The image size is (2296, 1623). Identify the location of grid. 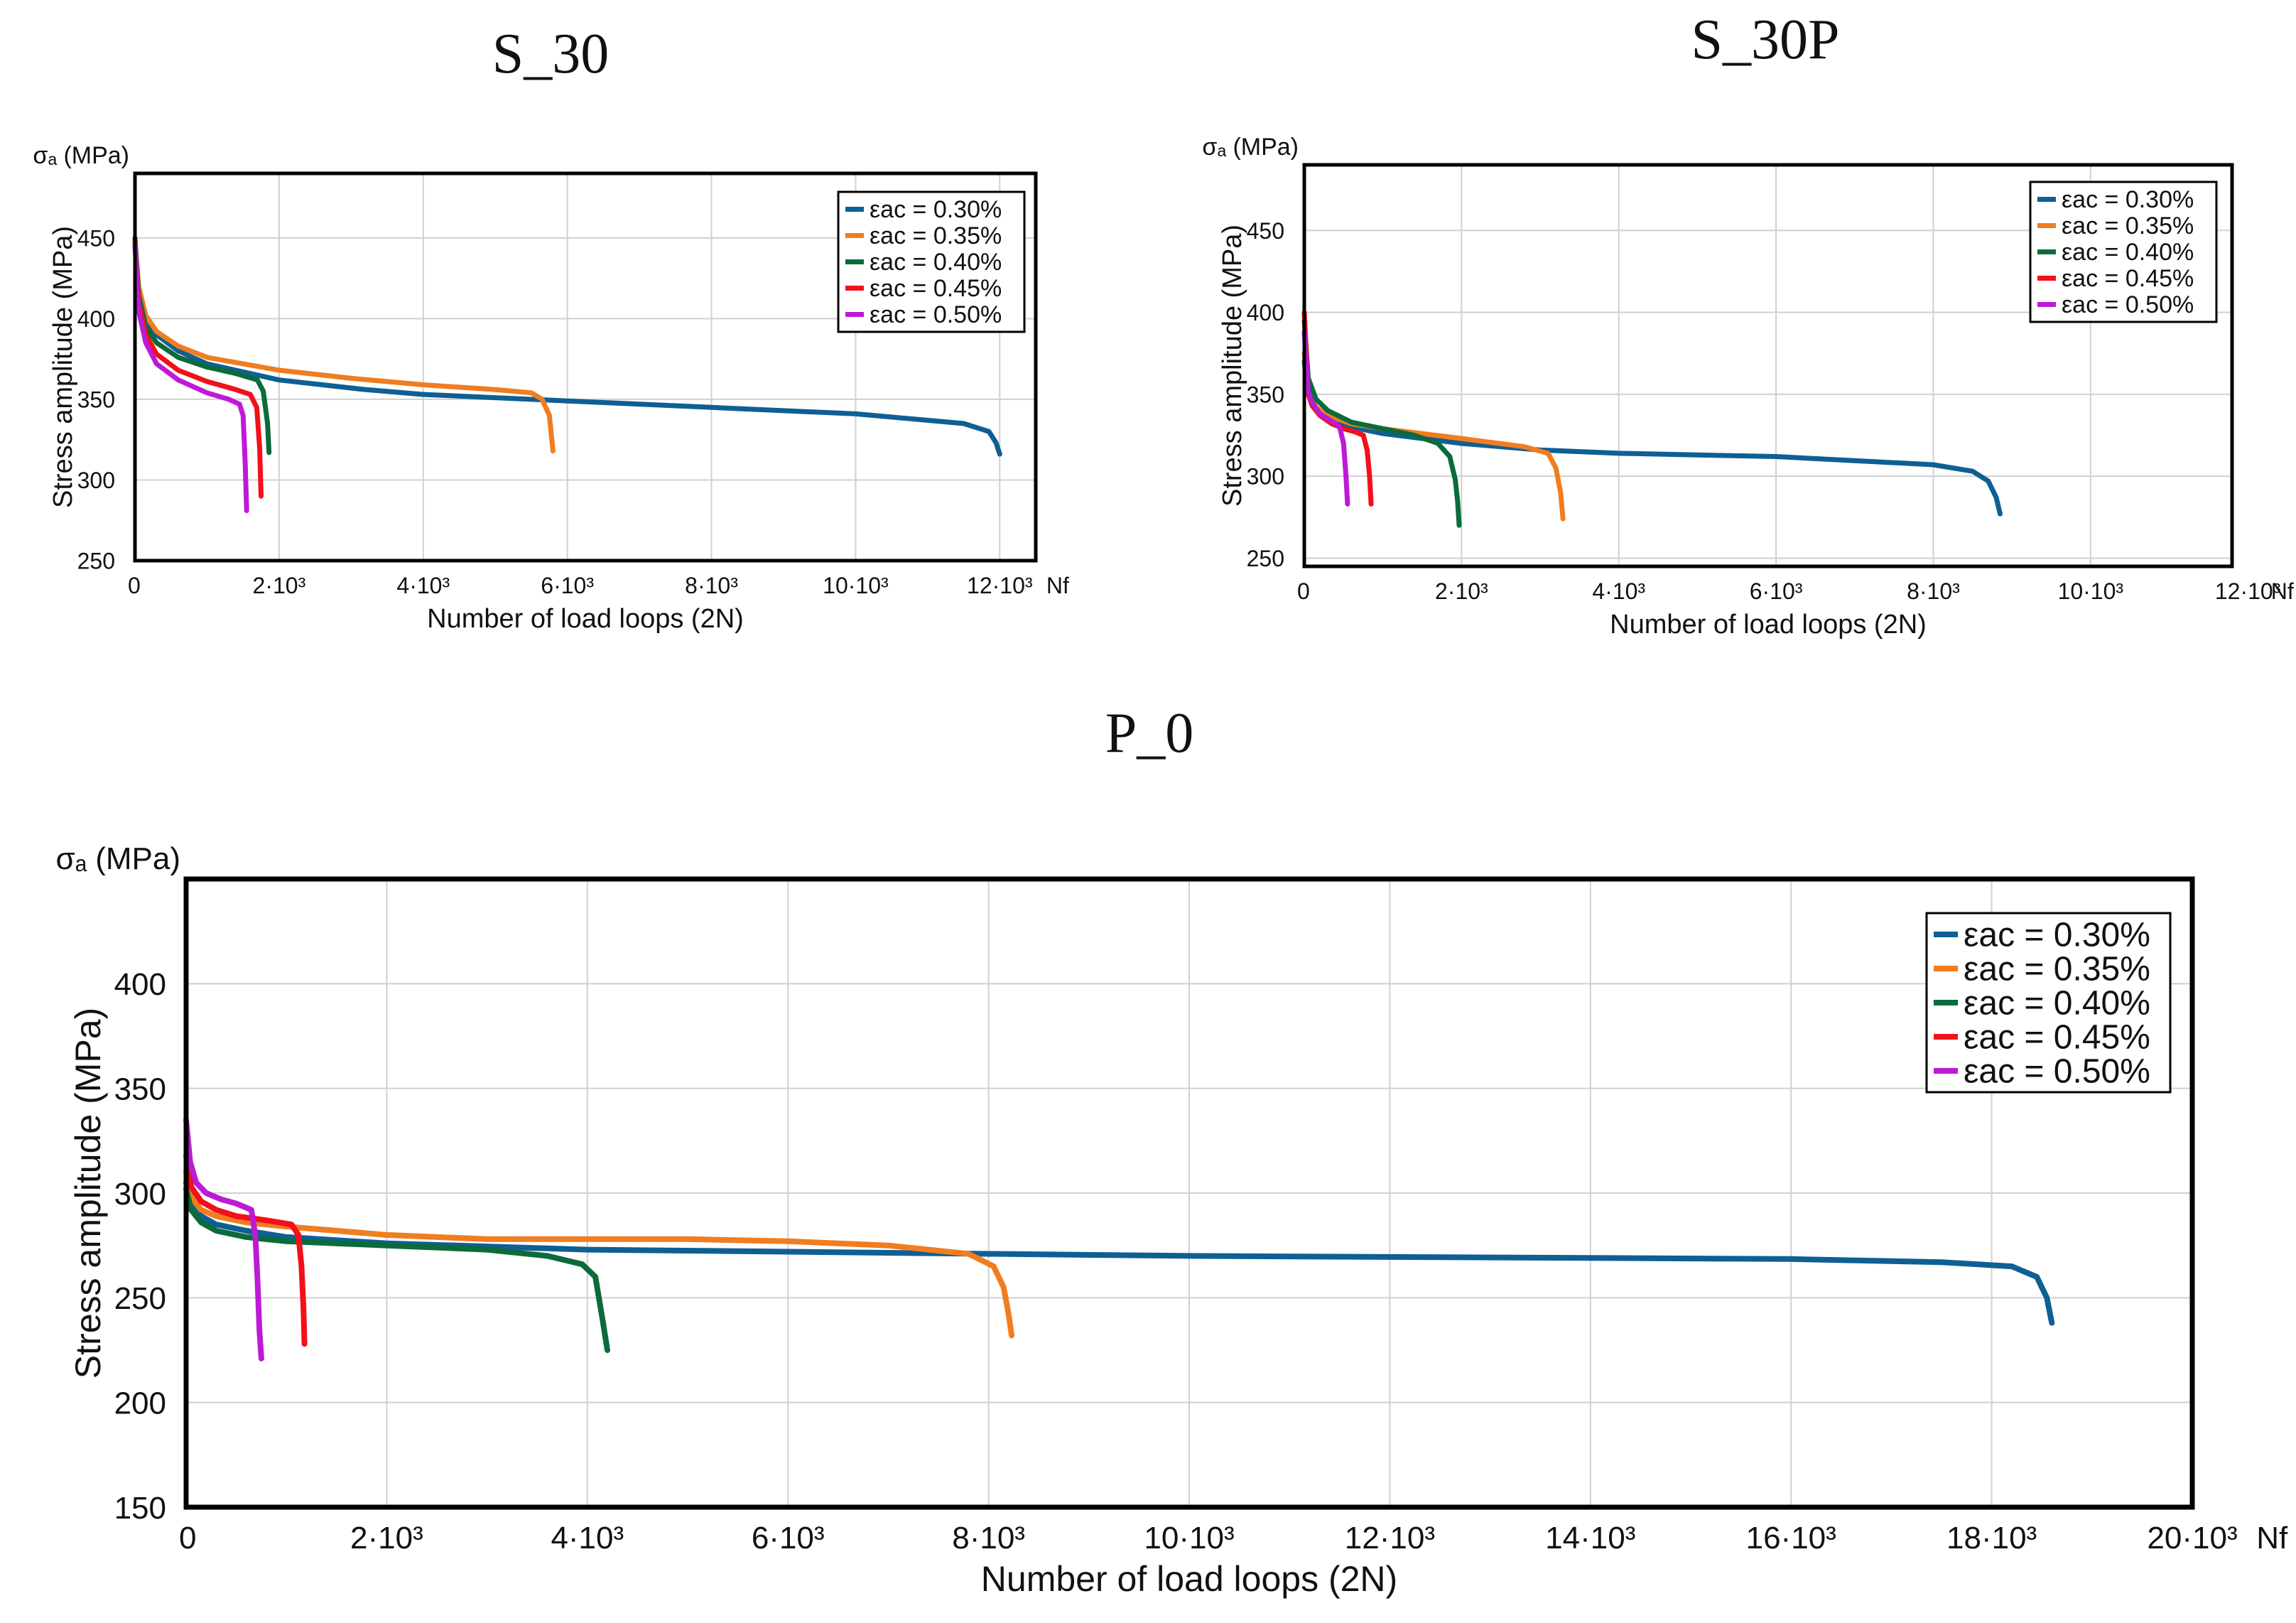
(1768, 365).